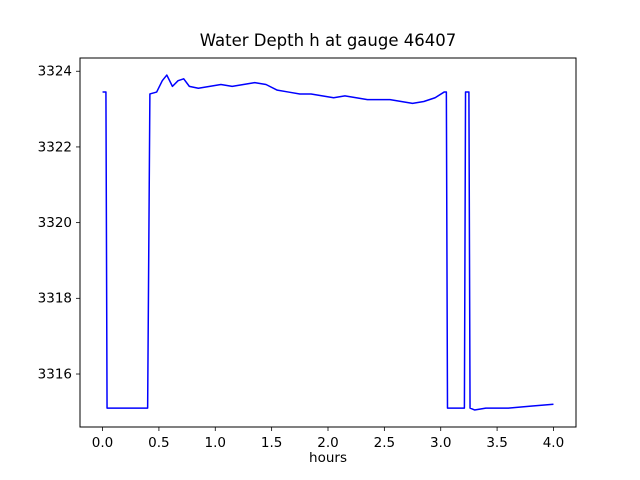 The width and height of the screenshot is (640, 480). What do you see at coordinates (496, 443) in the screenshot?
I see `x-tick-label: 3.5` at bounding box center [496, 443].